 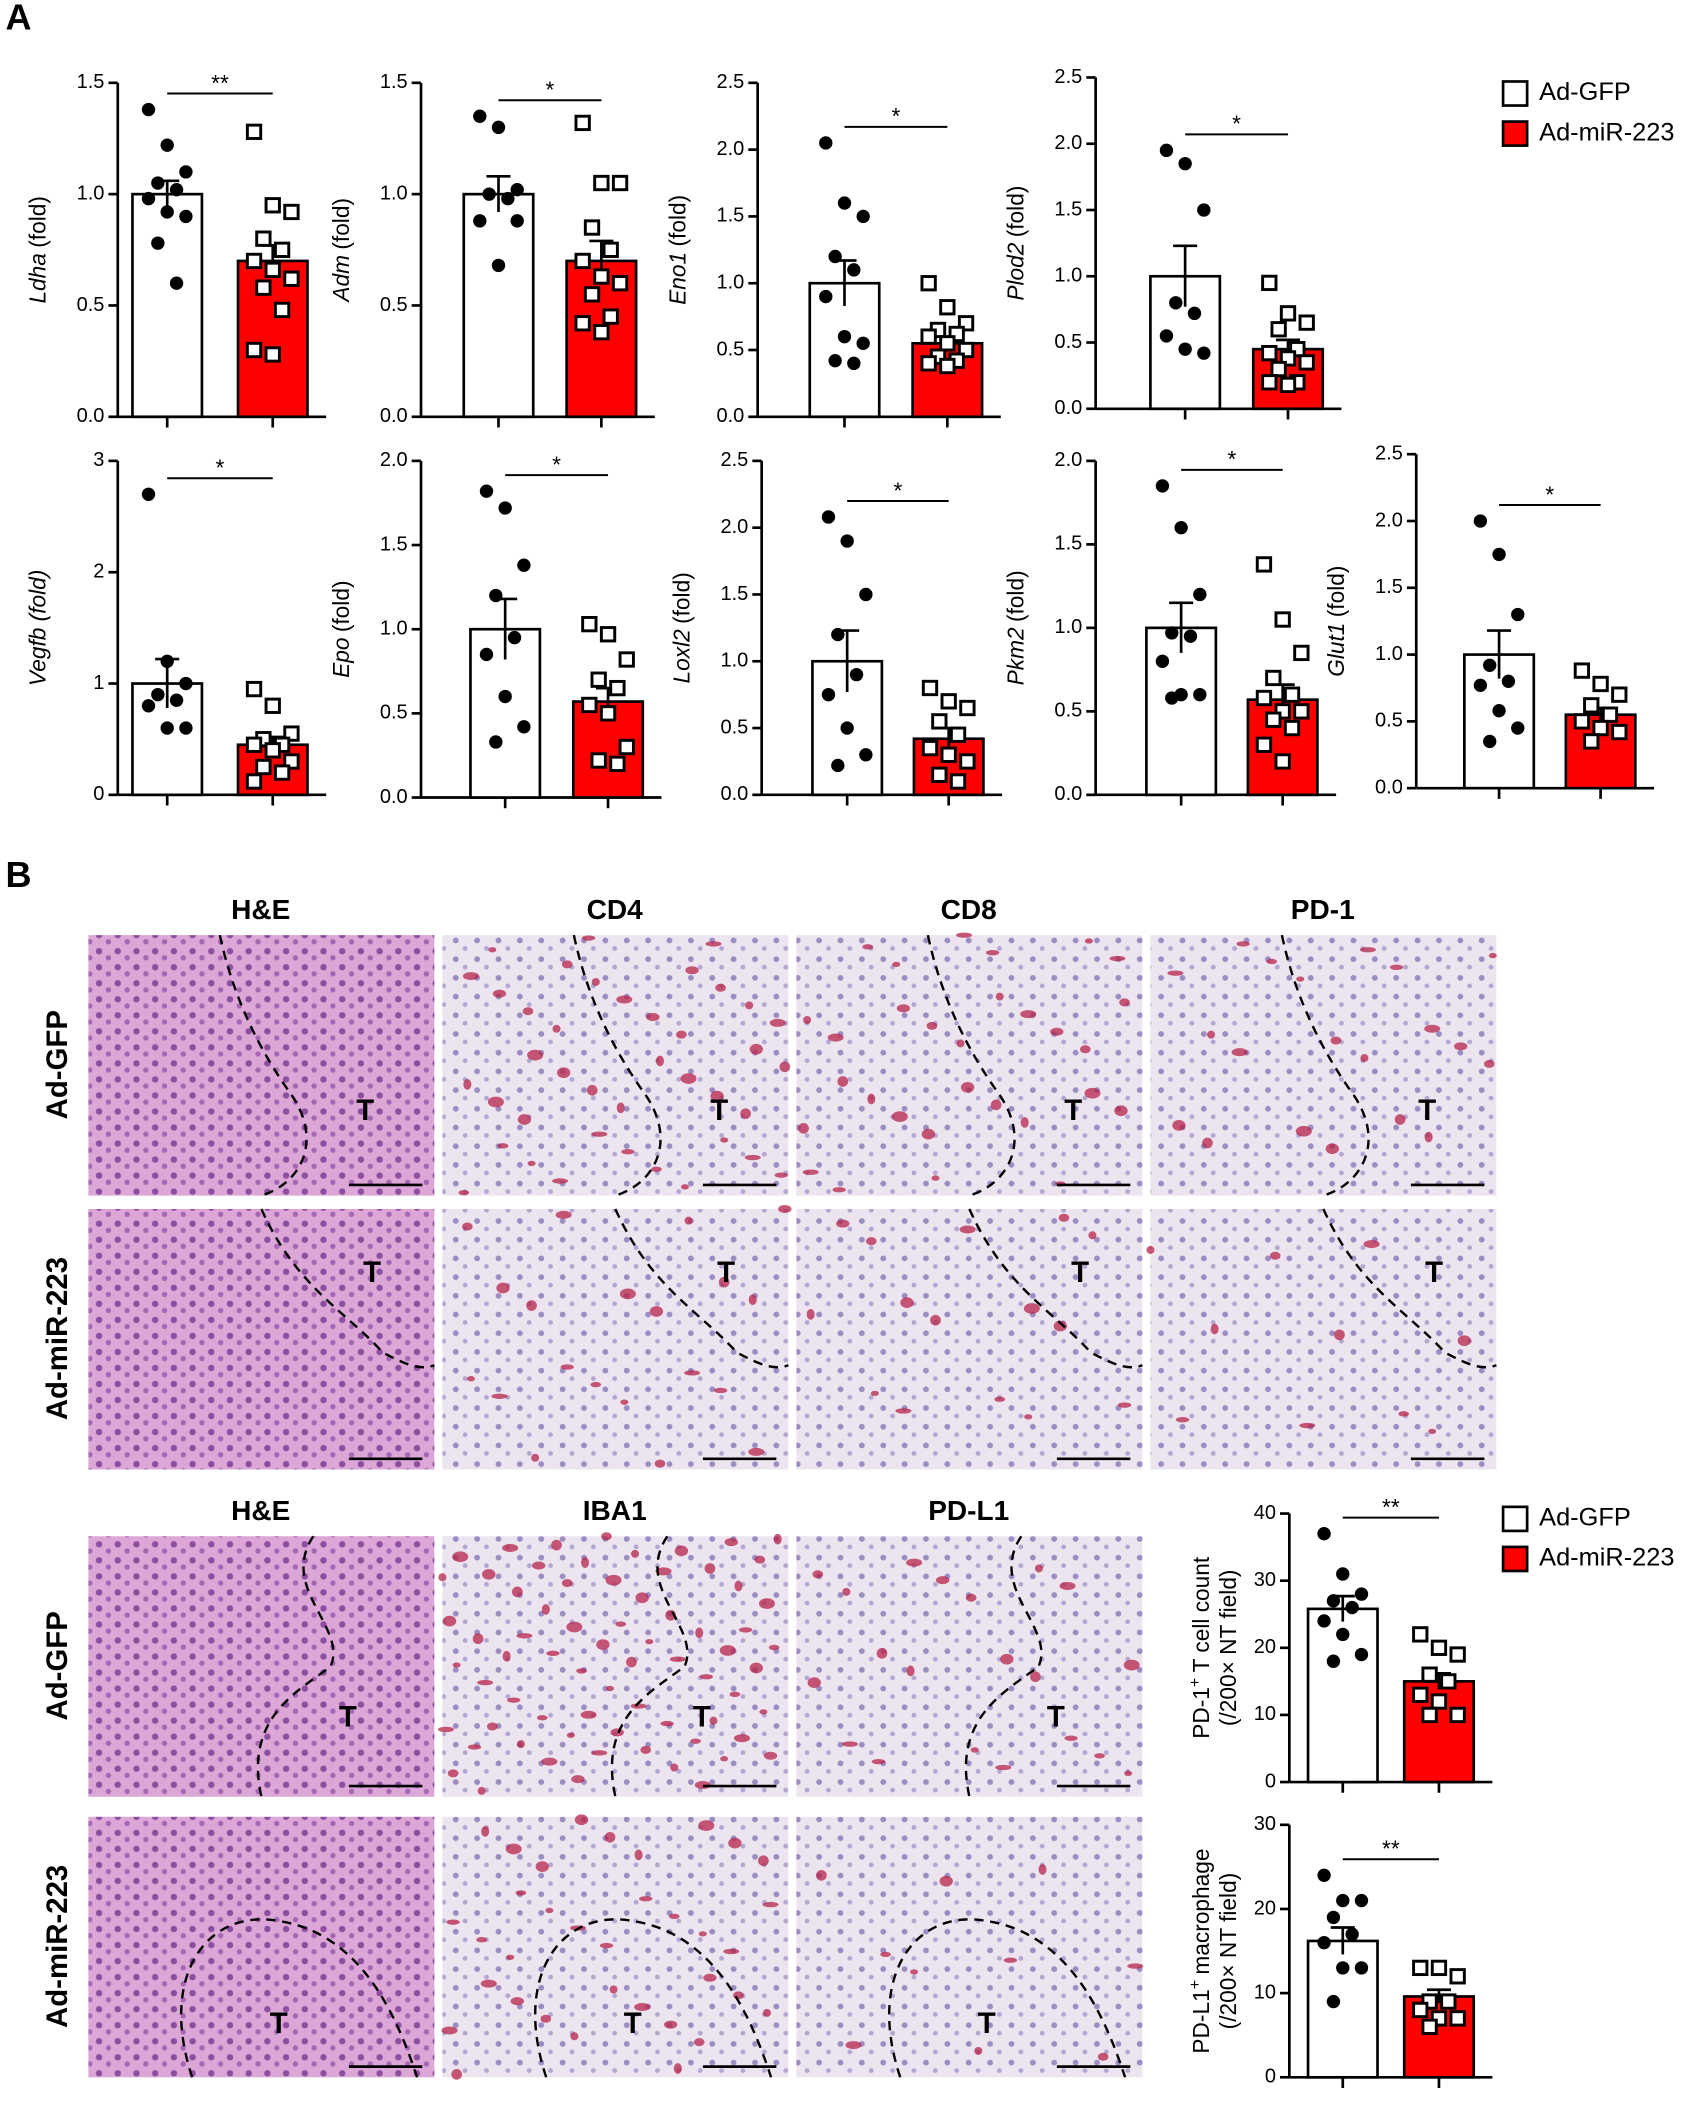 I want to click on significance: *, so click(x=898, y=490).